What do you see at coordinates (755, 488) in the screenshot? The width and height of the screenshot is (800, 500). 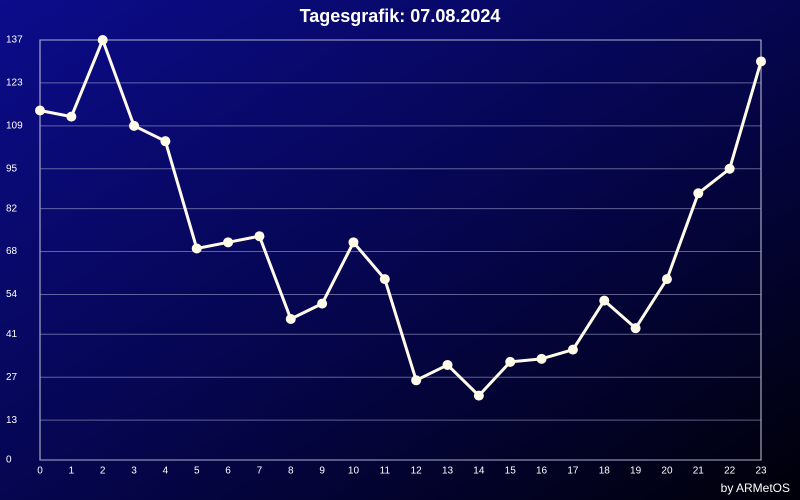 I see `credit: by ARMetOS` at bounding box center [755, 488].